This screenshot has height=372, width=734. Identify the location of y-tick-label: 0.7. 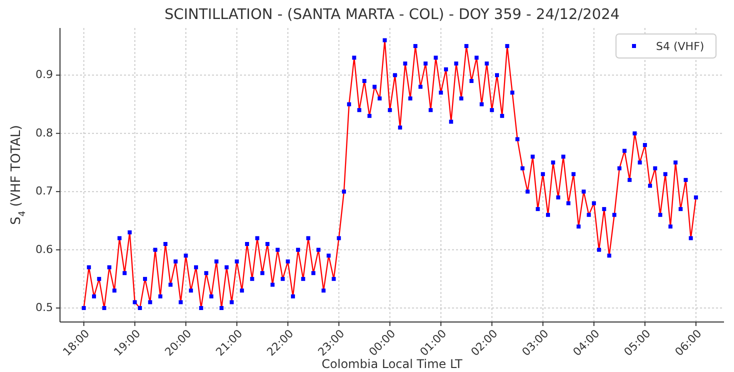
(44, 191).